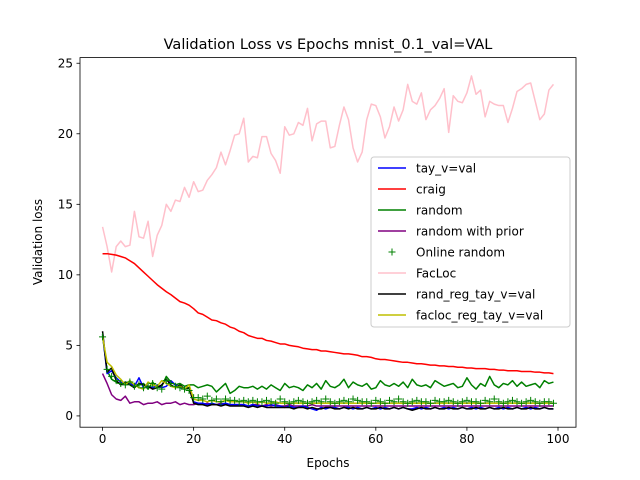 This screenshot has height=480, width=640. What do you see at coordinates (479, 315) in the screenshot?
I see `legend-label-facloc-reg-tay-v-val: facloc_reg_tay_v=val` at bounding box center [479, 315].